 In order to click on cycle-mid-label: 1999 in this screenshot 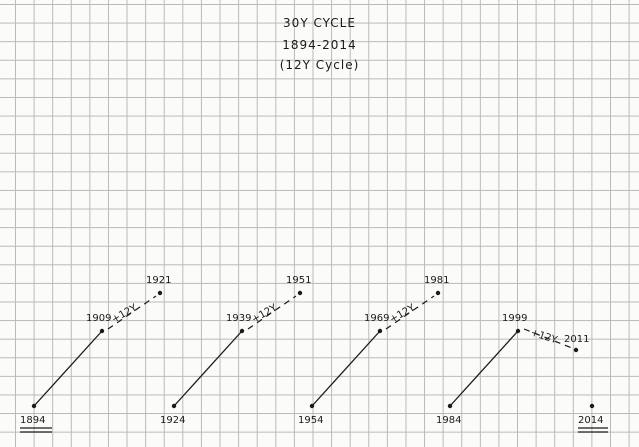, I will do `click(514, 318)`.